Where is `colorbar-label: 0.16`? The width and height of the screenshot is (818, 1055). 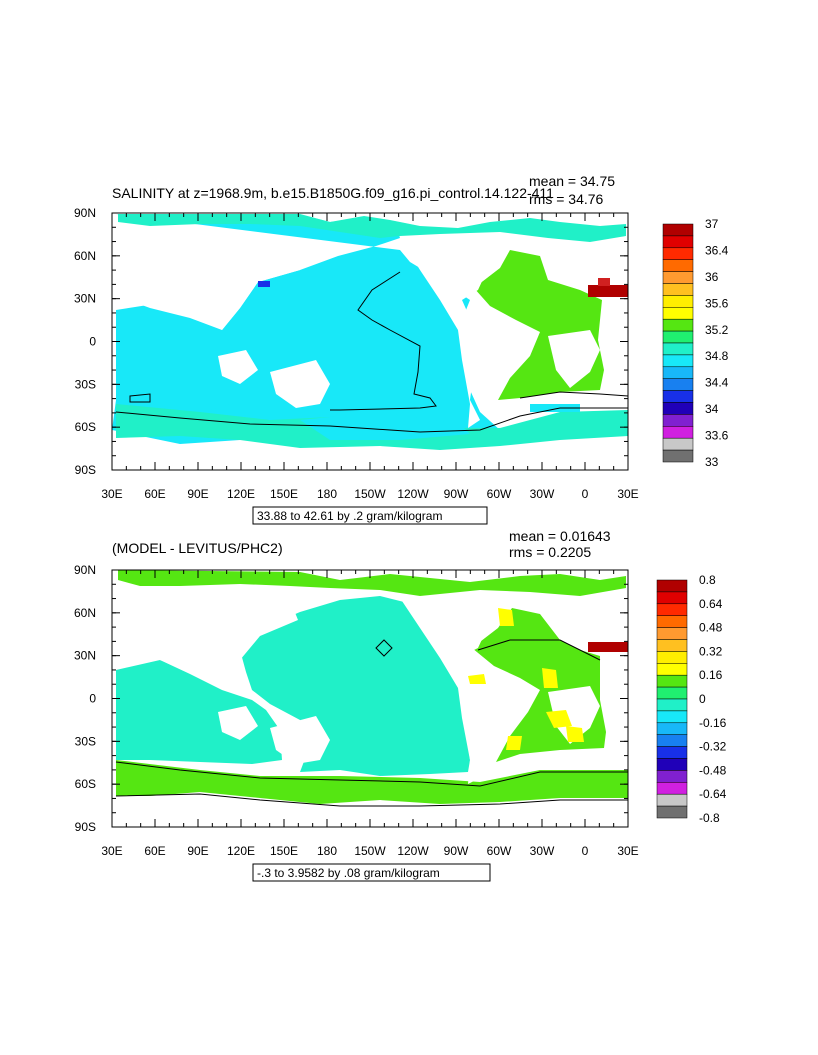 colorbar-label: 0.16 is located at coordinates (711, 675).